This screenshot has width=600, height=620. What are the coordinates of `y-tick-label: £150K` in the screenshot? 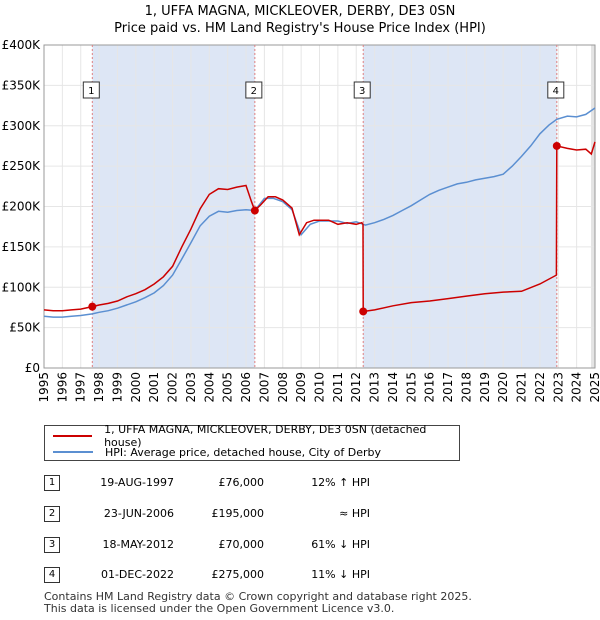 It's located at (22, 247).